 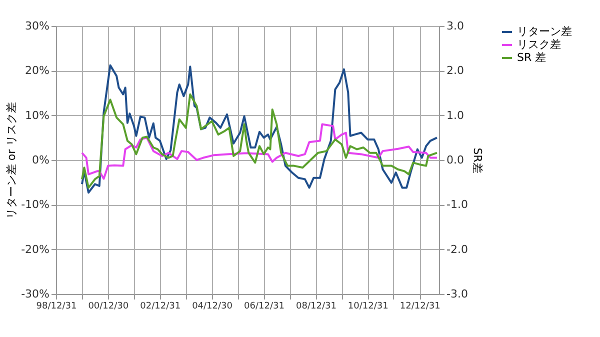 What do you see at coordinates (457, 294) in the screenshot?
I see `y2-tick-label: -3.0` at bounding box center [457, 294].